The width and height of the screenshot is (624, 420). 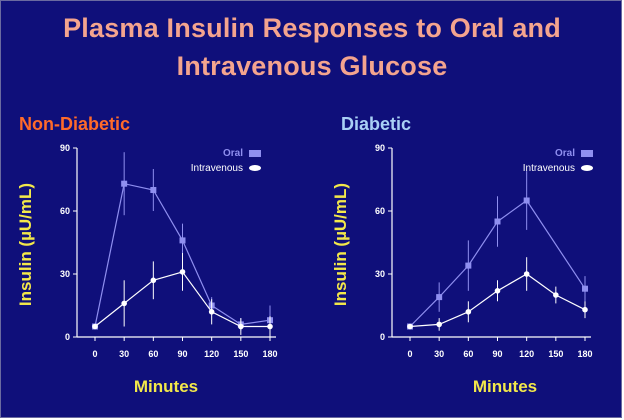 What do you see at coordinates (65, 148) in the screenshot?
I see `non-diabetic-y-tick-label: 90` at bounding box center [65, 148].